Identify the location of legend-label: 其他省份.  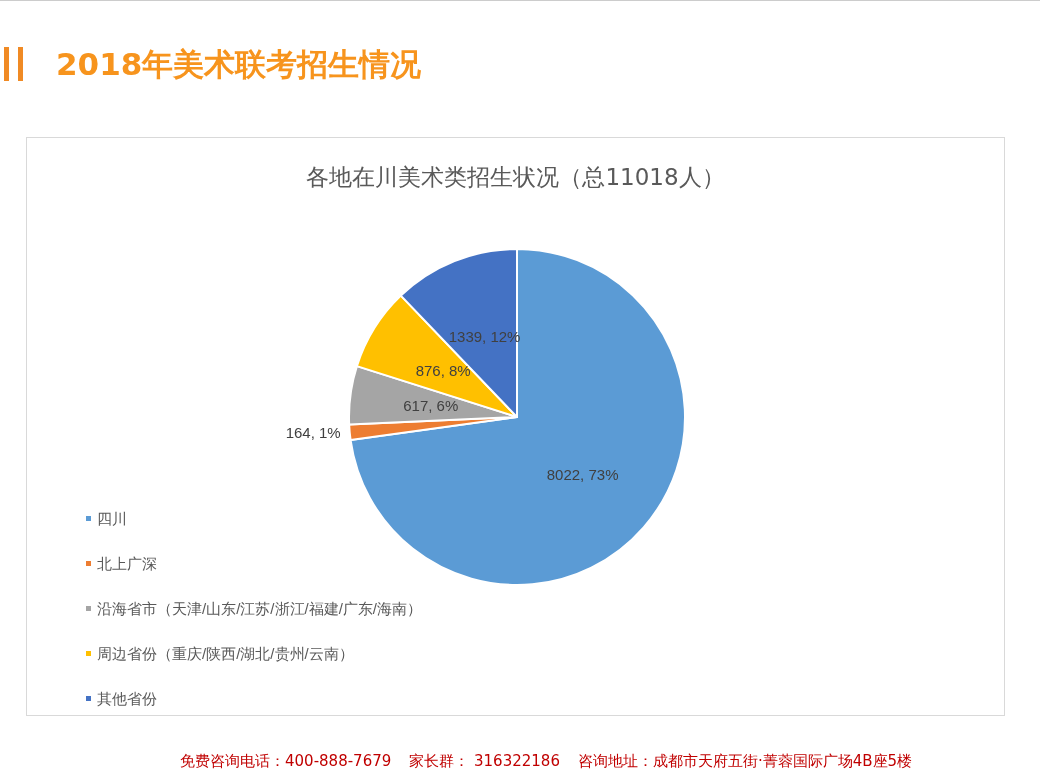
(127, 698).